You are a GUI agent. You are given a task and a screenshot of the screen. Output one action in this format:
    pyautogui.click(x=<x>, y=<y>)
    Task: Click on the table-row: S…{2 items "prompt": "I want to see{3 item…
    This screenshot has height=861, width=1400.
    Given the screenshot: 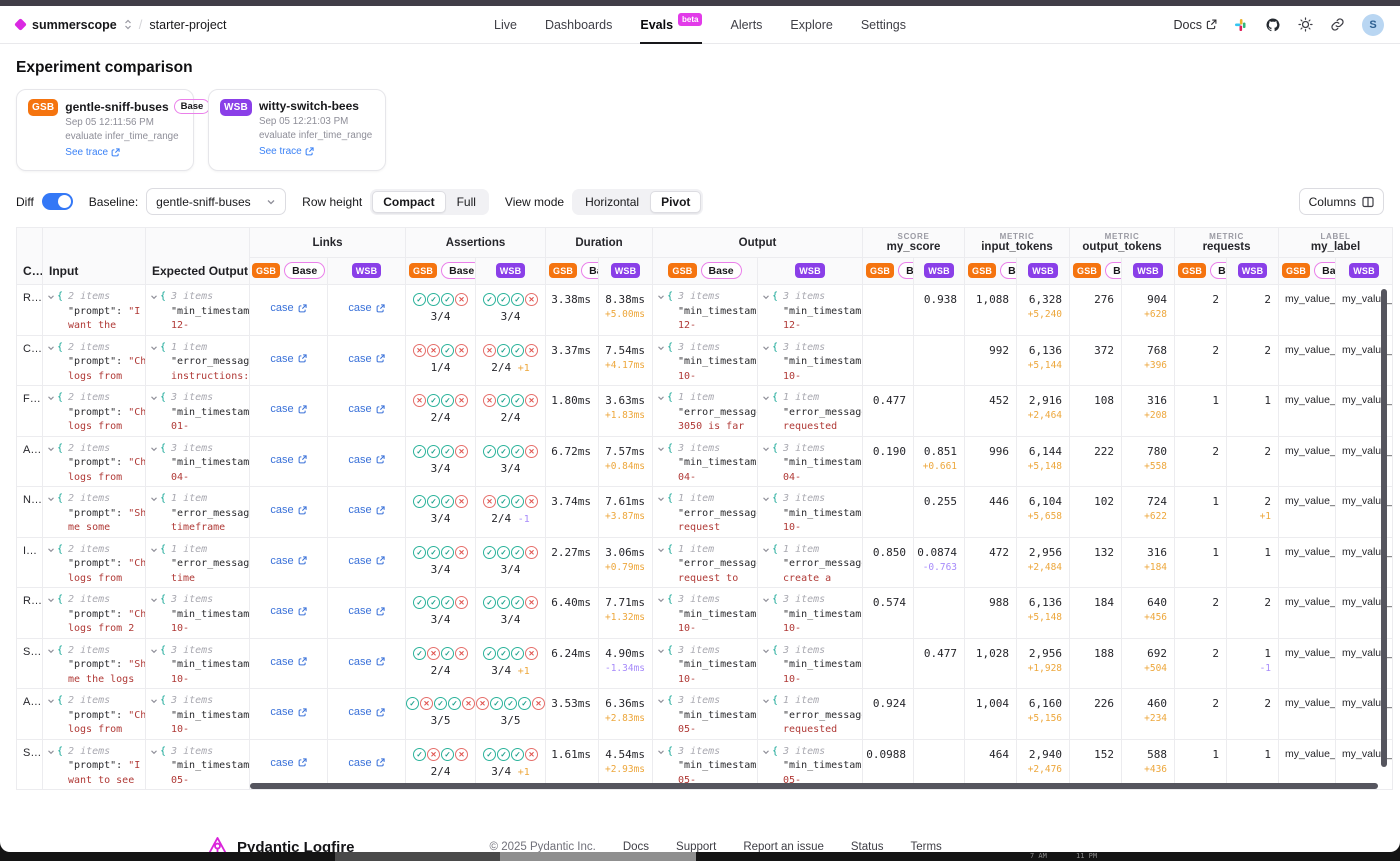 What is the action you would take?
    pyautogui.click(x=705, y=764)
    